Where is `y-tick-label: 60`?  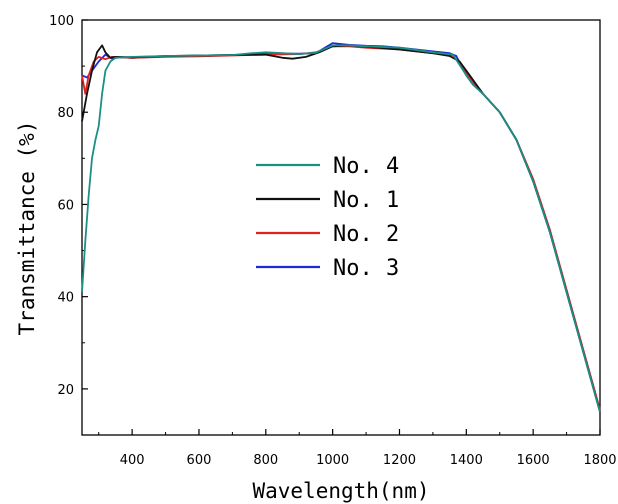 y-tick-label: 60 is located at coordinates (65, 205).